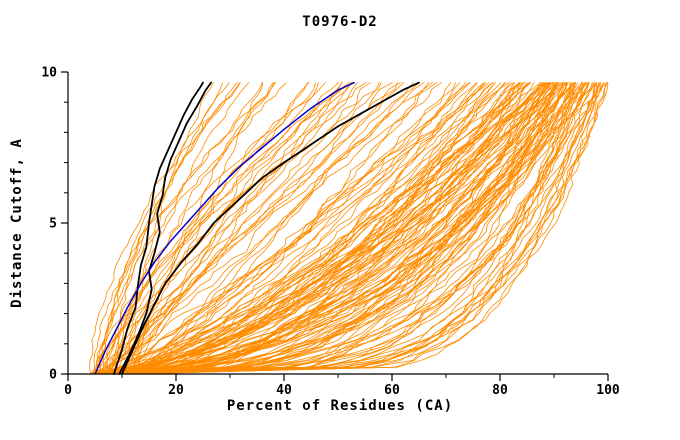 This screenshot has width=680, height=440. Describe the element at coordinates (176, 390) in the screenshot. I see `svg-text: 20` at that location.